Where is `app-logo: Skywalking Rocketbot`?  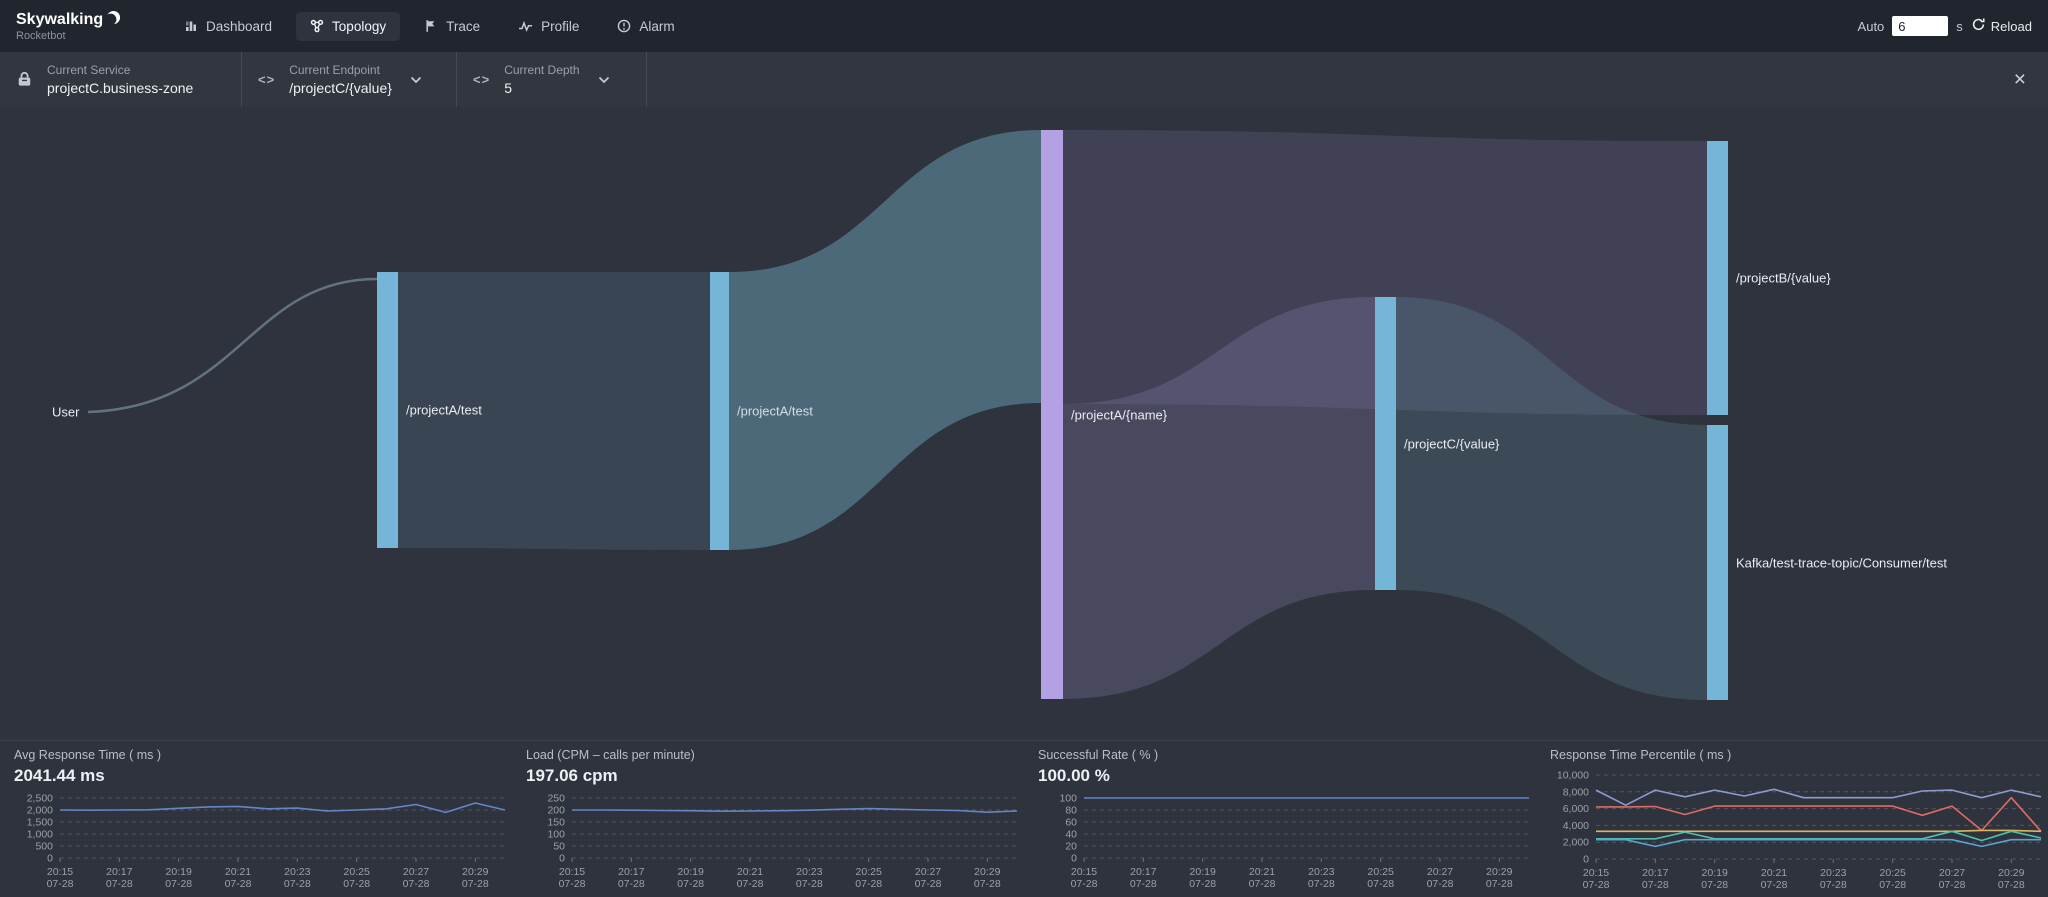 app-logo: Skywalking Rocketbot is located at coordinates (86, 26).